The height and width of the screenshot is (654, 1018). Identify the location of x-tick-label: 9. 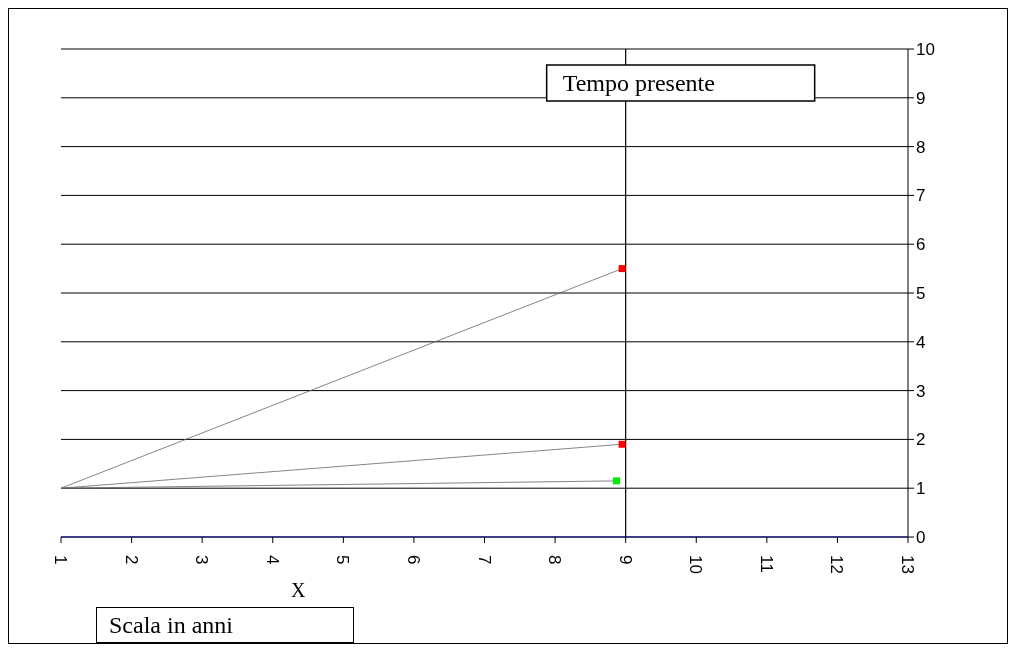
(625, 560).